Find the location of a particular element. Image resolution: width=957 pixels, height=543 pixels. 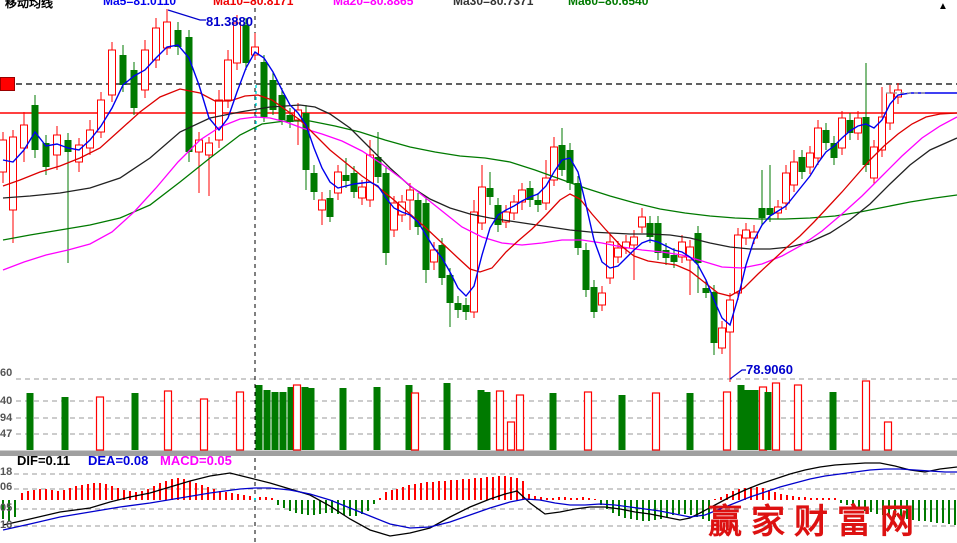

ma-bar-title: 移动均线 is located at coordinates (29, 5).